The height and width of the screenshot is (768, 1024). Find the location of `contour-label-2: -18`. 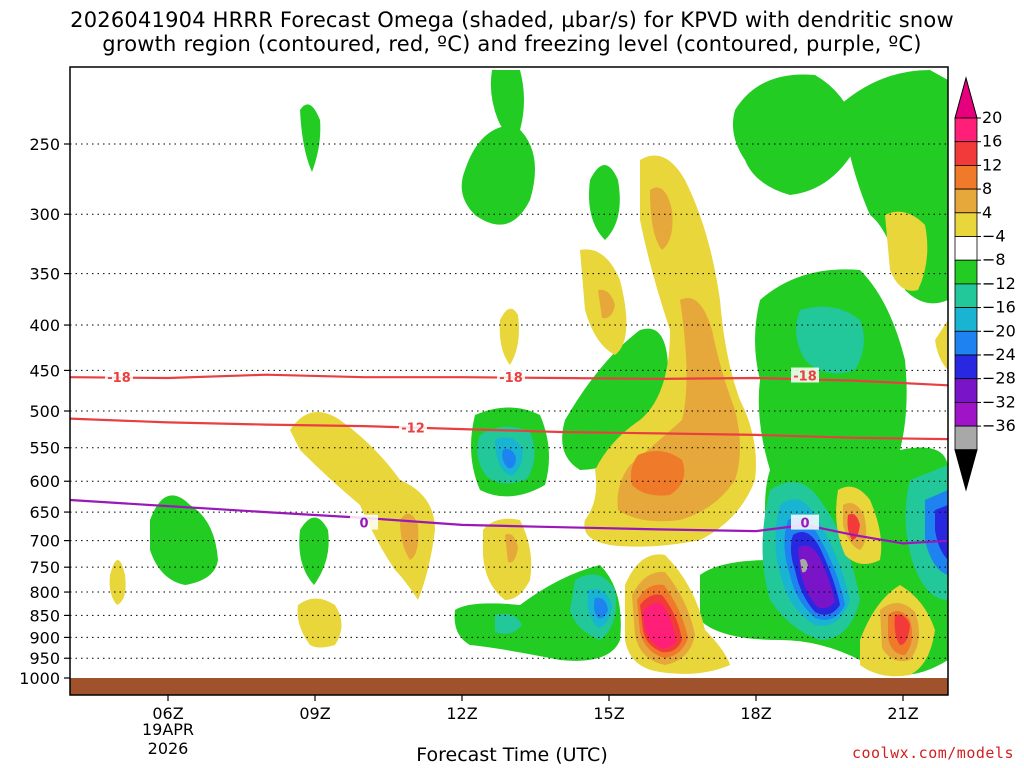

contour-label-2: -18 is located at coordinates (805, 377).